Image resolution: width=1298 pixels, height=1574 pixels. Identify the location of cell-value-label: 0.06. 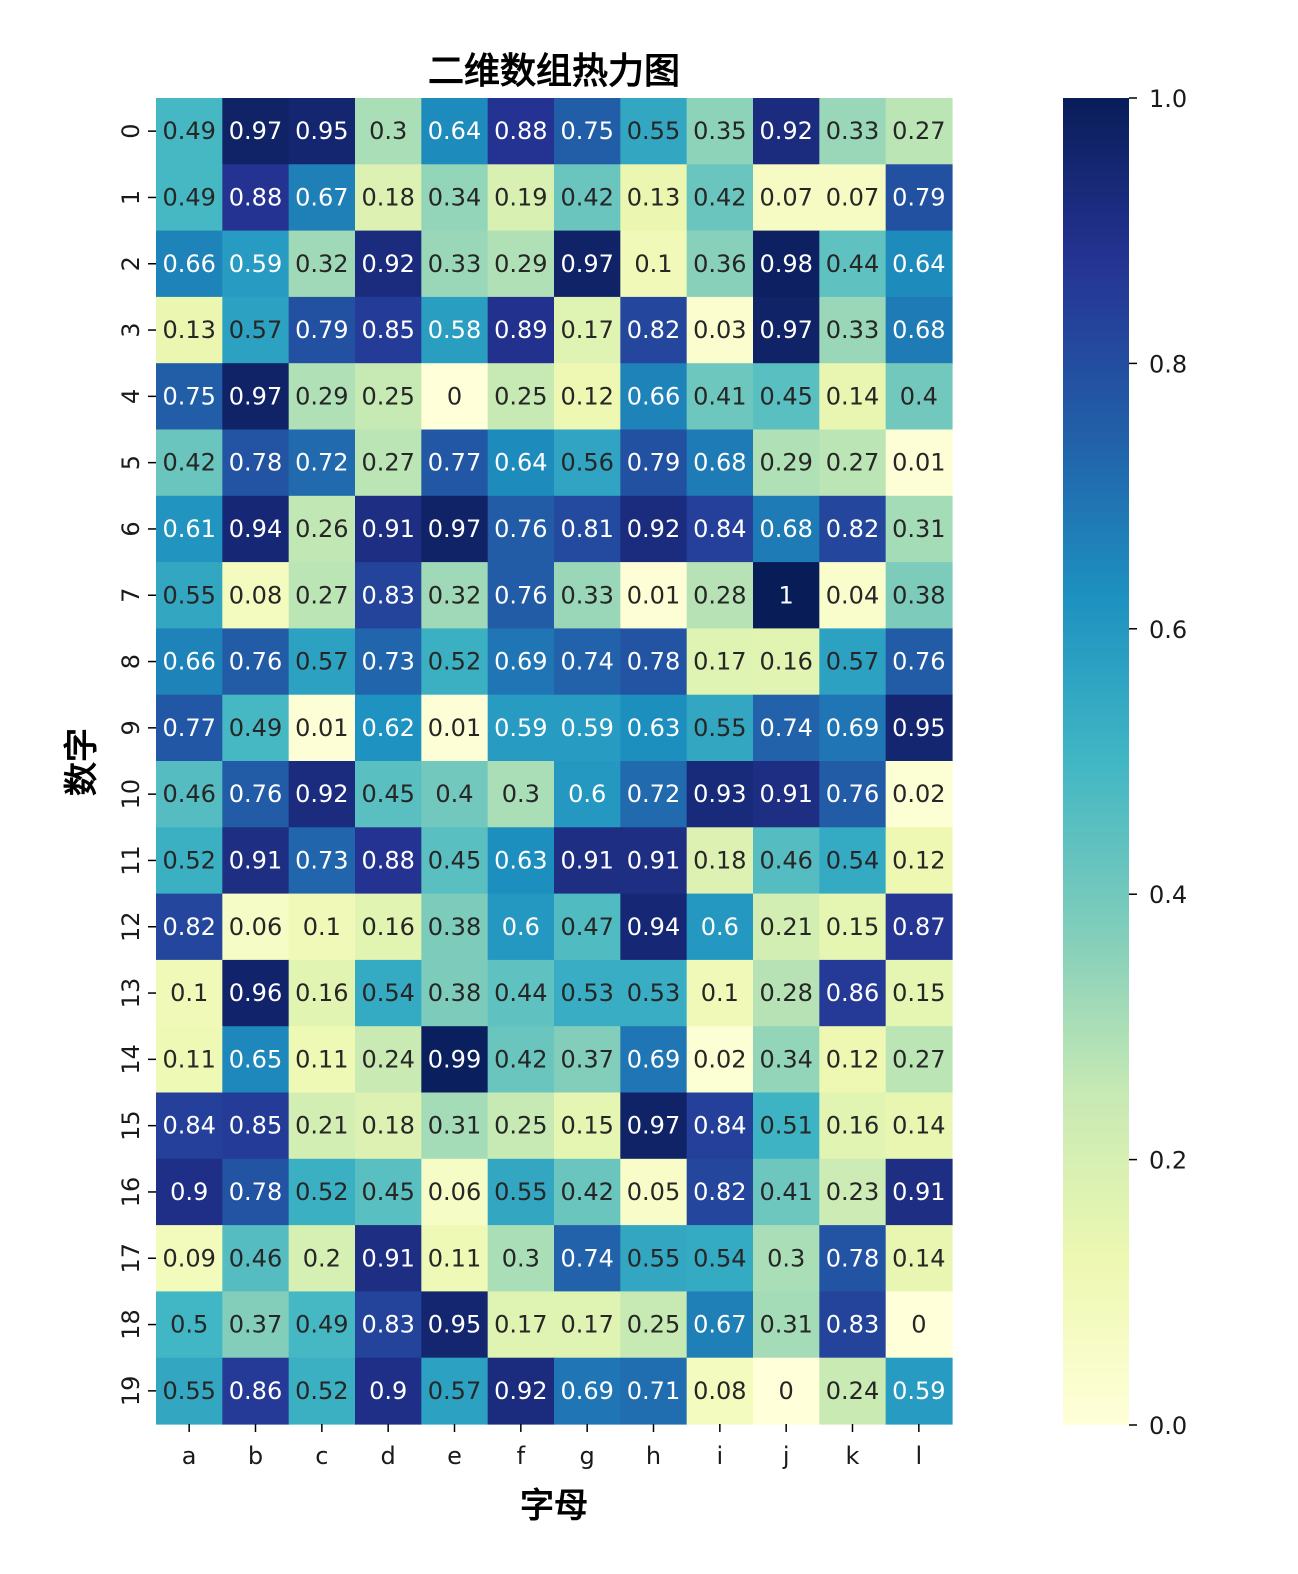
(255, 927).